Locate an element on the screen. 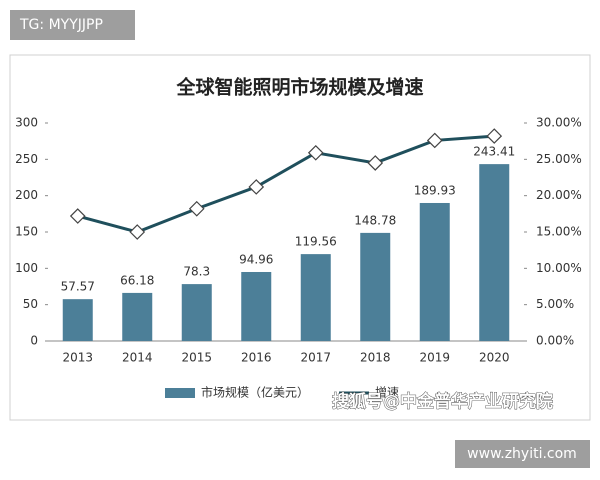  data-label: 66.18 is located at coordinates (137, 280).